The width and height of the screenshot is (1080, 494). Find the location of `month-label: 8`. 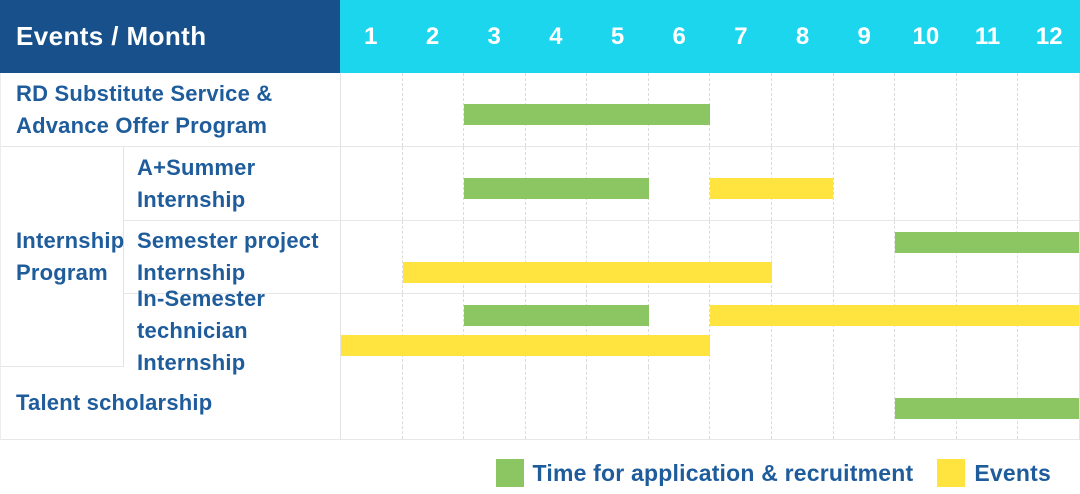

month-label: 8 is located at coordinates (802, 36).